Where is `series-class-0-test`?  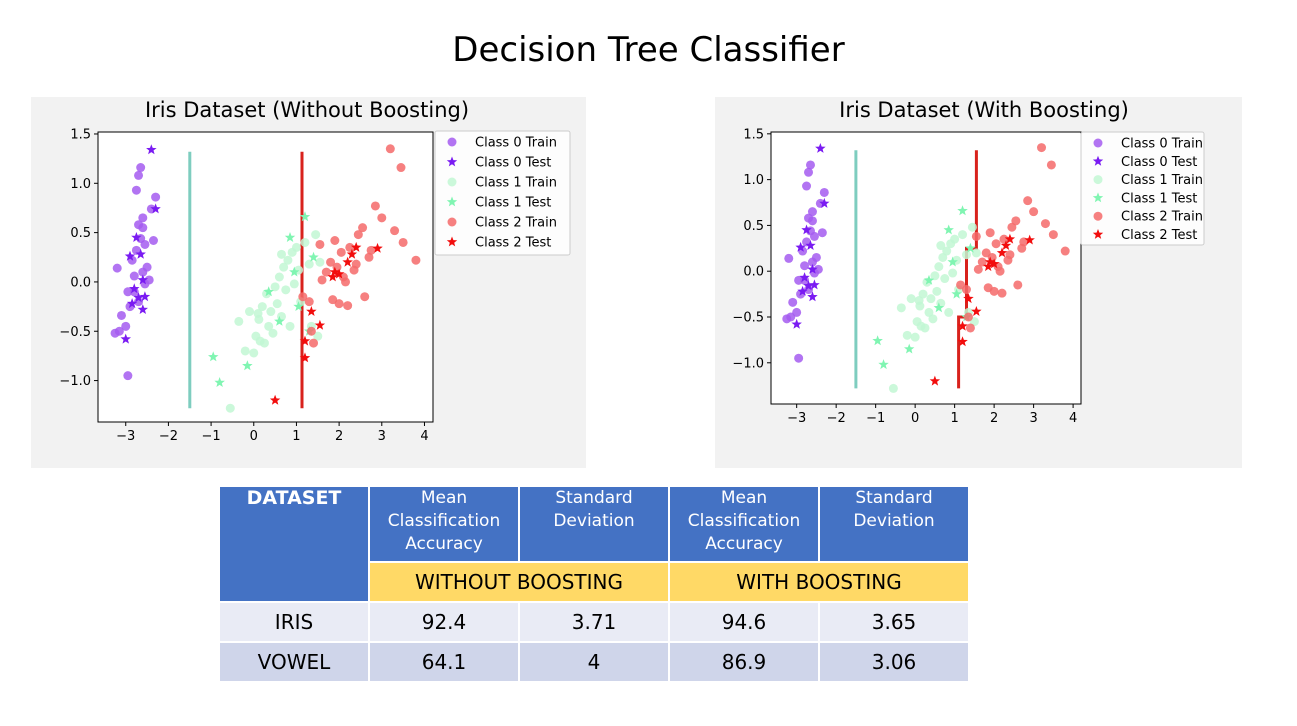
series-class-0-test is located at coordinates (140, 244).